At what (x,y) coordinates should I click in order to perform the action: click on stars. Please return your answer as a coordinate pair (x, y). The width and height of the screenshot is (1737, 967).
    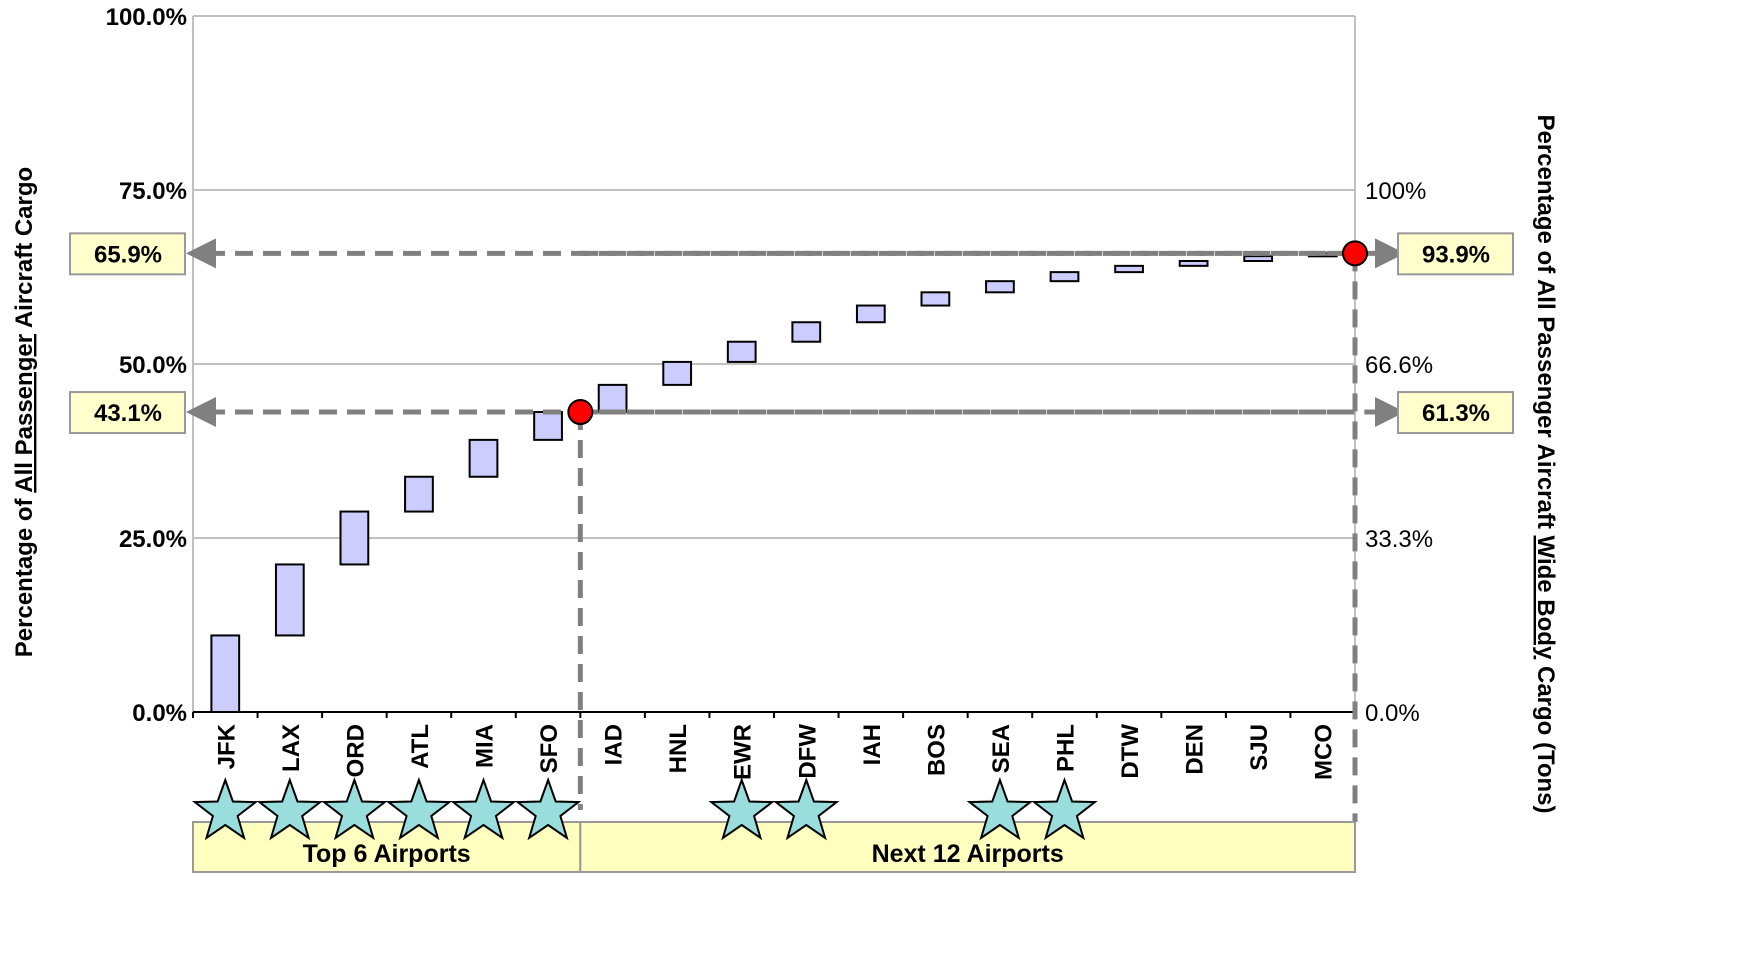
    Looking at the image, I should click on (644, 808).